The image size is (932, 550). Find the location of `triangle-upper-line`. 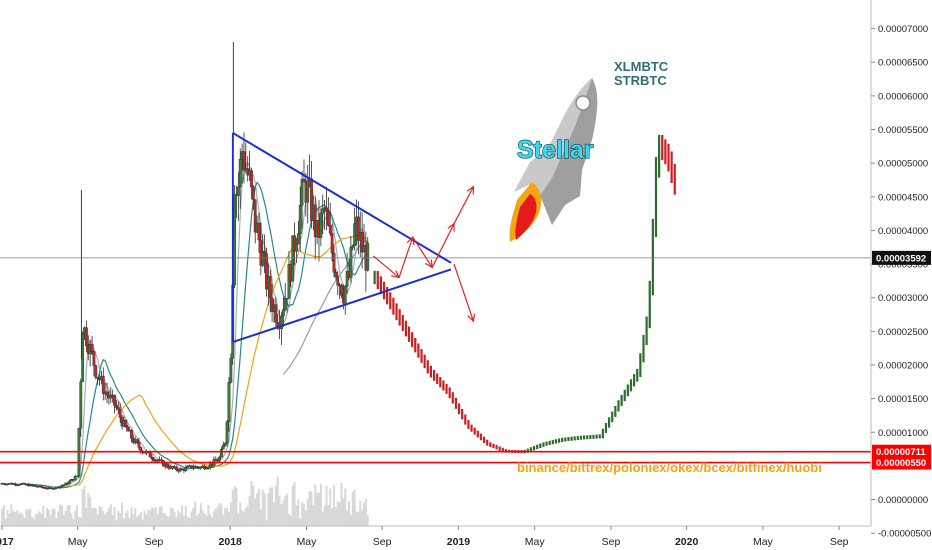

triangle-upper-line is located at coordinates (342, 198).